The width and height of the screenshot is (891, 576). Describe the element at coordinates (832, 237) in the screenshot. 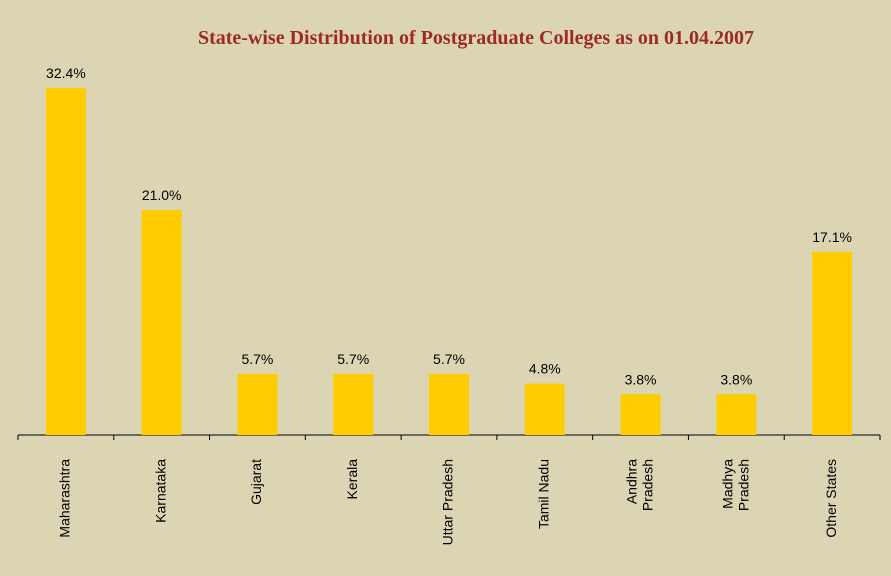

I see `value-label: 17.1%` at that location.